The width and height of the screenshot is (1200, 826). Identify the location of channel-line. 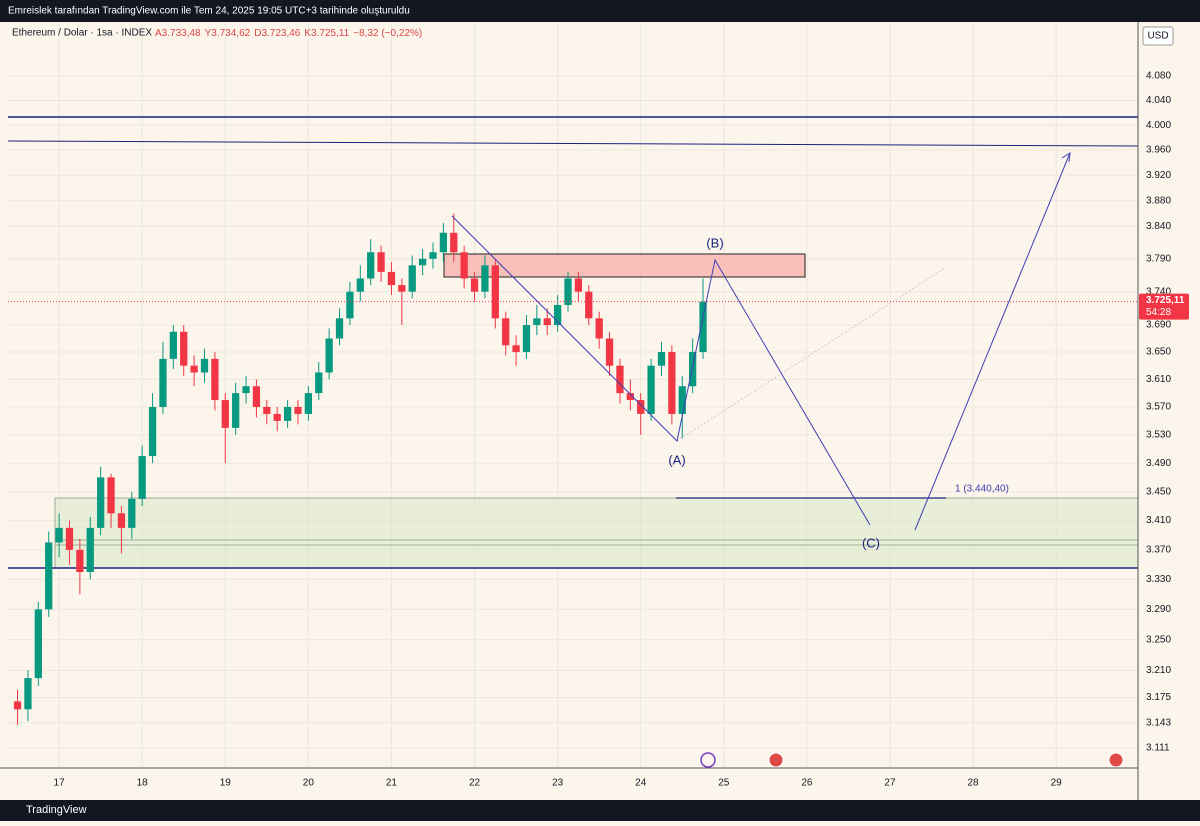
(811, 354).